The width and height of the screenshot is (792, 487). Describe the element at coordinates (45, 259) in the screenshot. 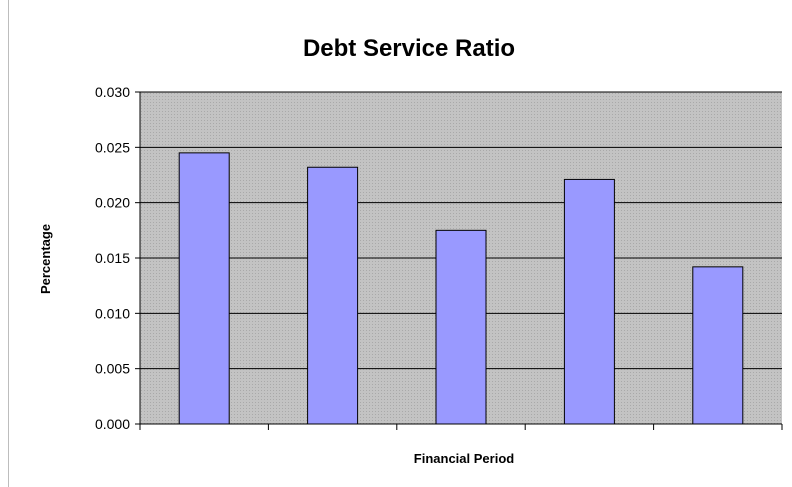

I see `y-axis-title: Percentage` at that location.